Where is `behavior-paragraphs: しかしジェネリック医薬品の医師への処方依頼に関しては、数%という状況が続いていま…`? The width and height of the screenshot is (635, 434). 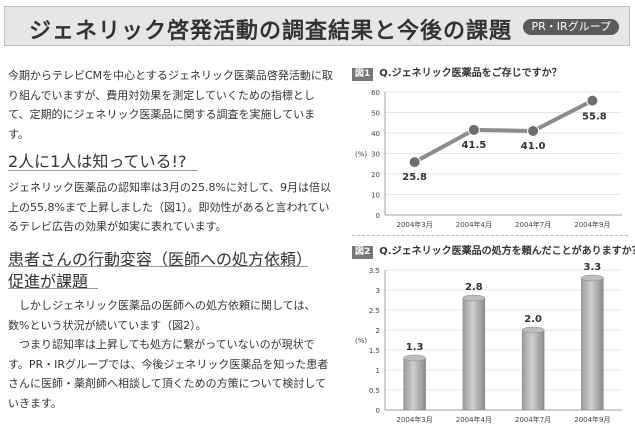 behavior-paragraphs: しかしジェネリック医薬品の医師への処方依頼に関しては、数%という状況が続いていま… is located at coordinates (170, 354).